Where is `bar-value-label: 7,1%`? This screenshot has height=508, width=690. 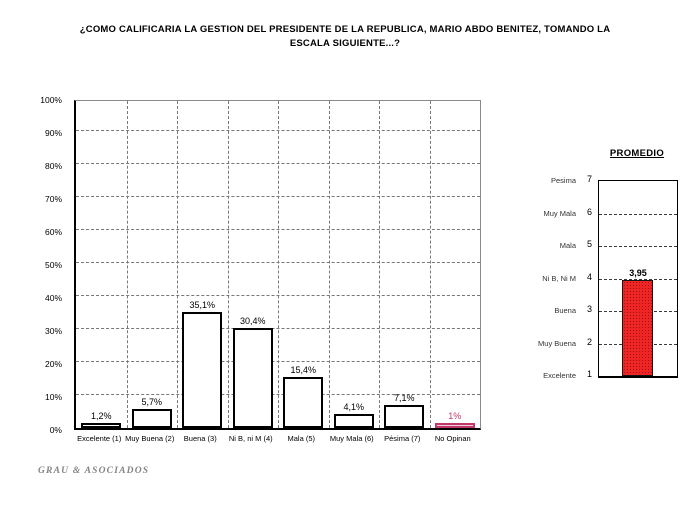
bar-value-label: 7,1% is located at coordinates (404, 397).